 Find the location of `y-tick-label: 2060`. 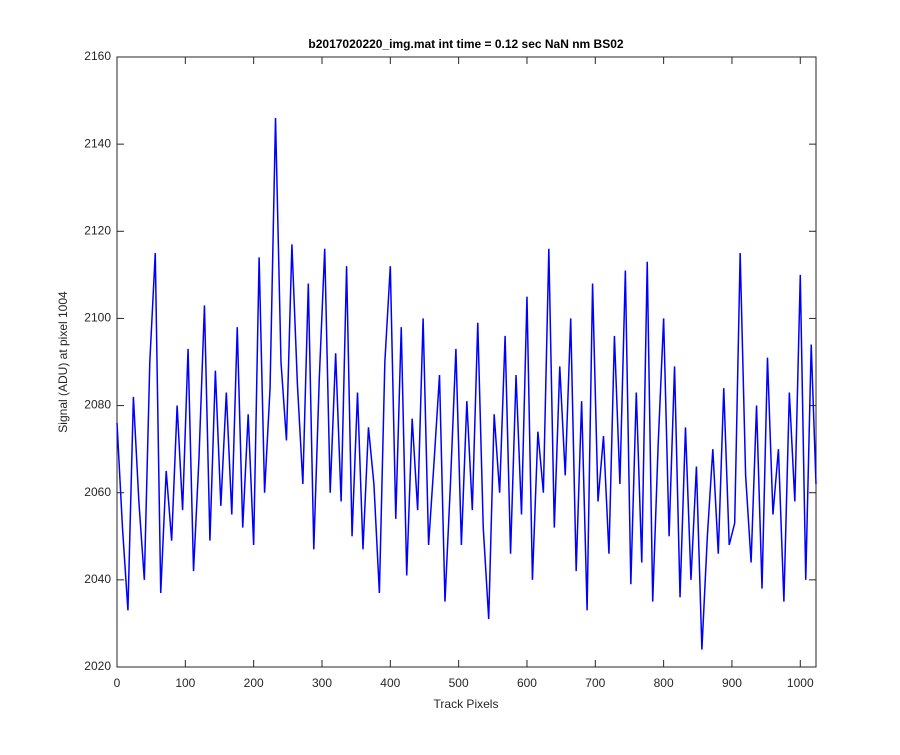

y-tick-label: 2060 is located at coordinates (97, 492).